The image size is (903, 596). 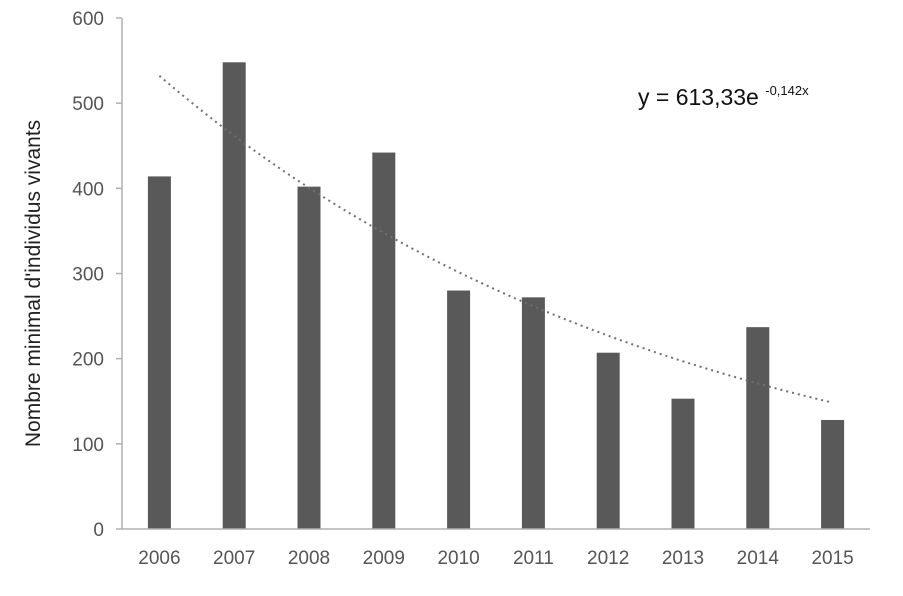 I want to click on y-tick-label: 400, so click(x=88, y=189).